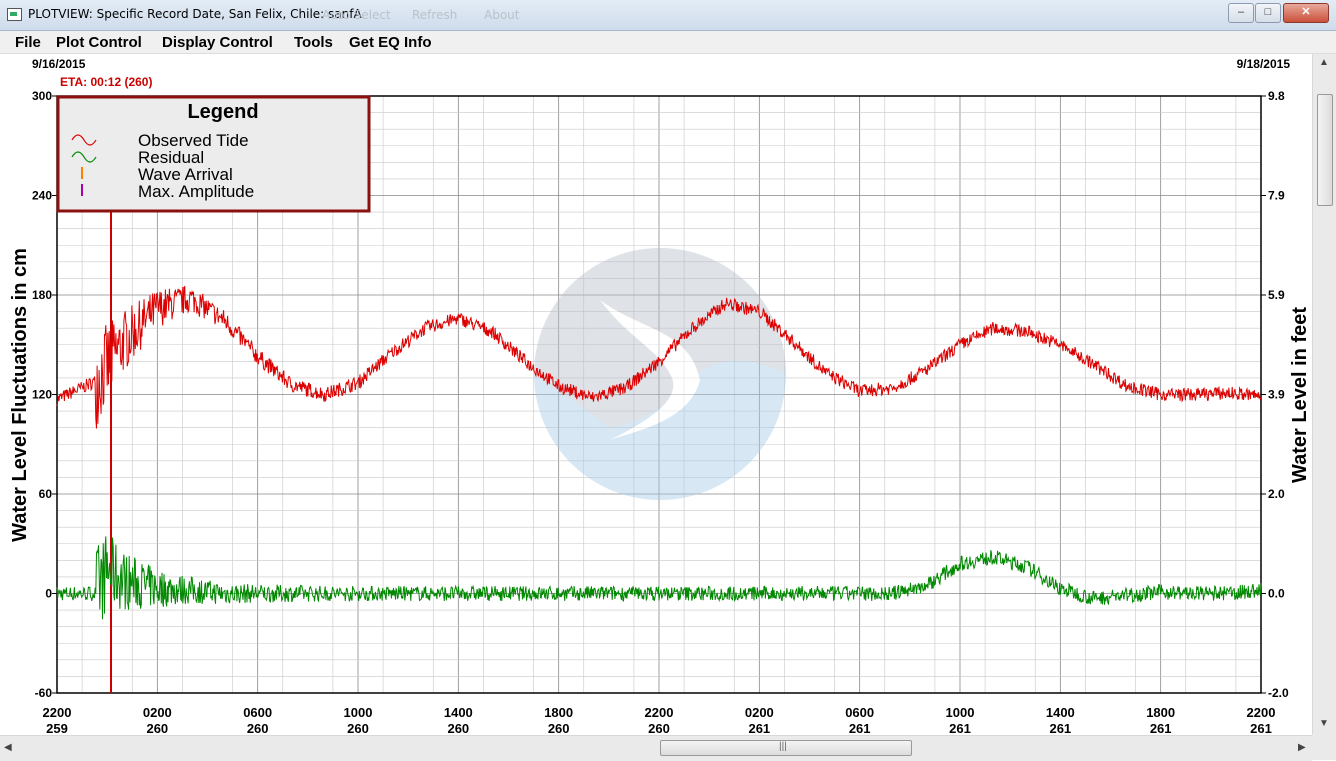  Describe the element at coordinates (46, 494) in the screenshot. I see `left-tick-label: 60` at that location.